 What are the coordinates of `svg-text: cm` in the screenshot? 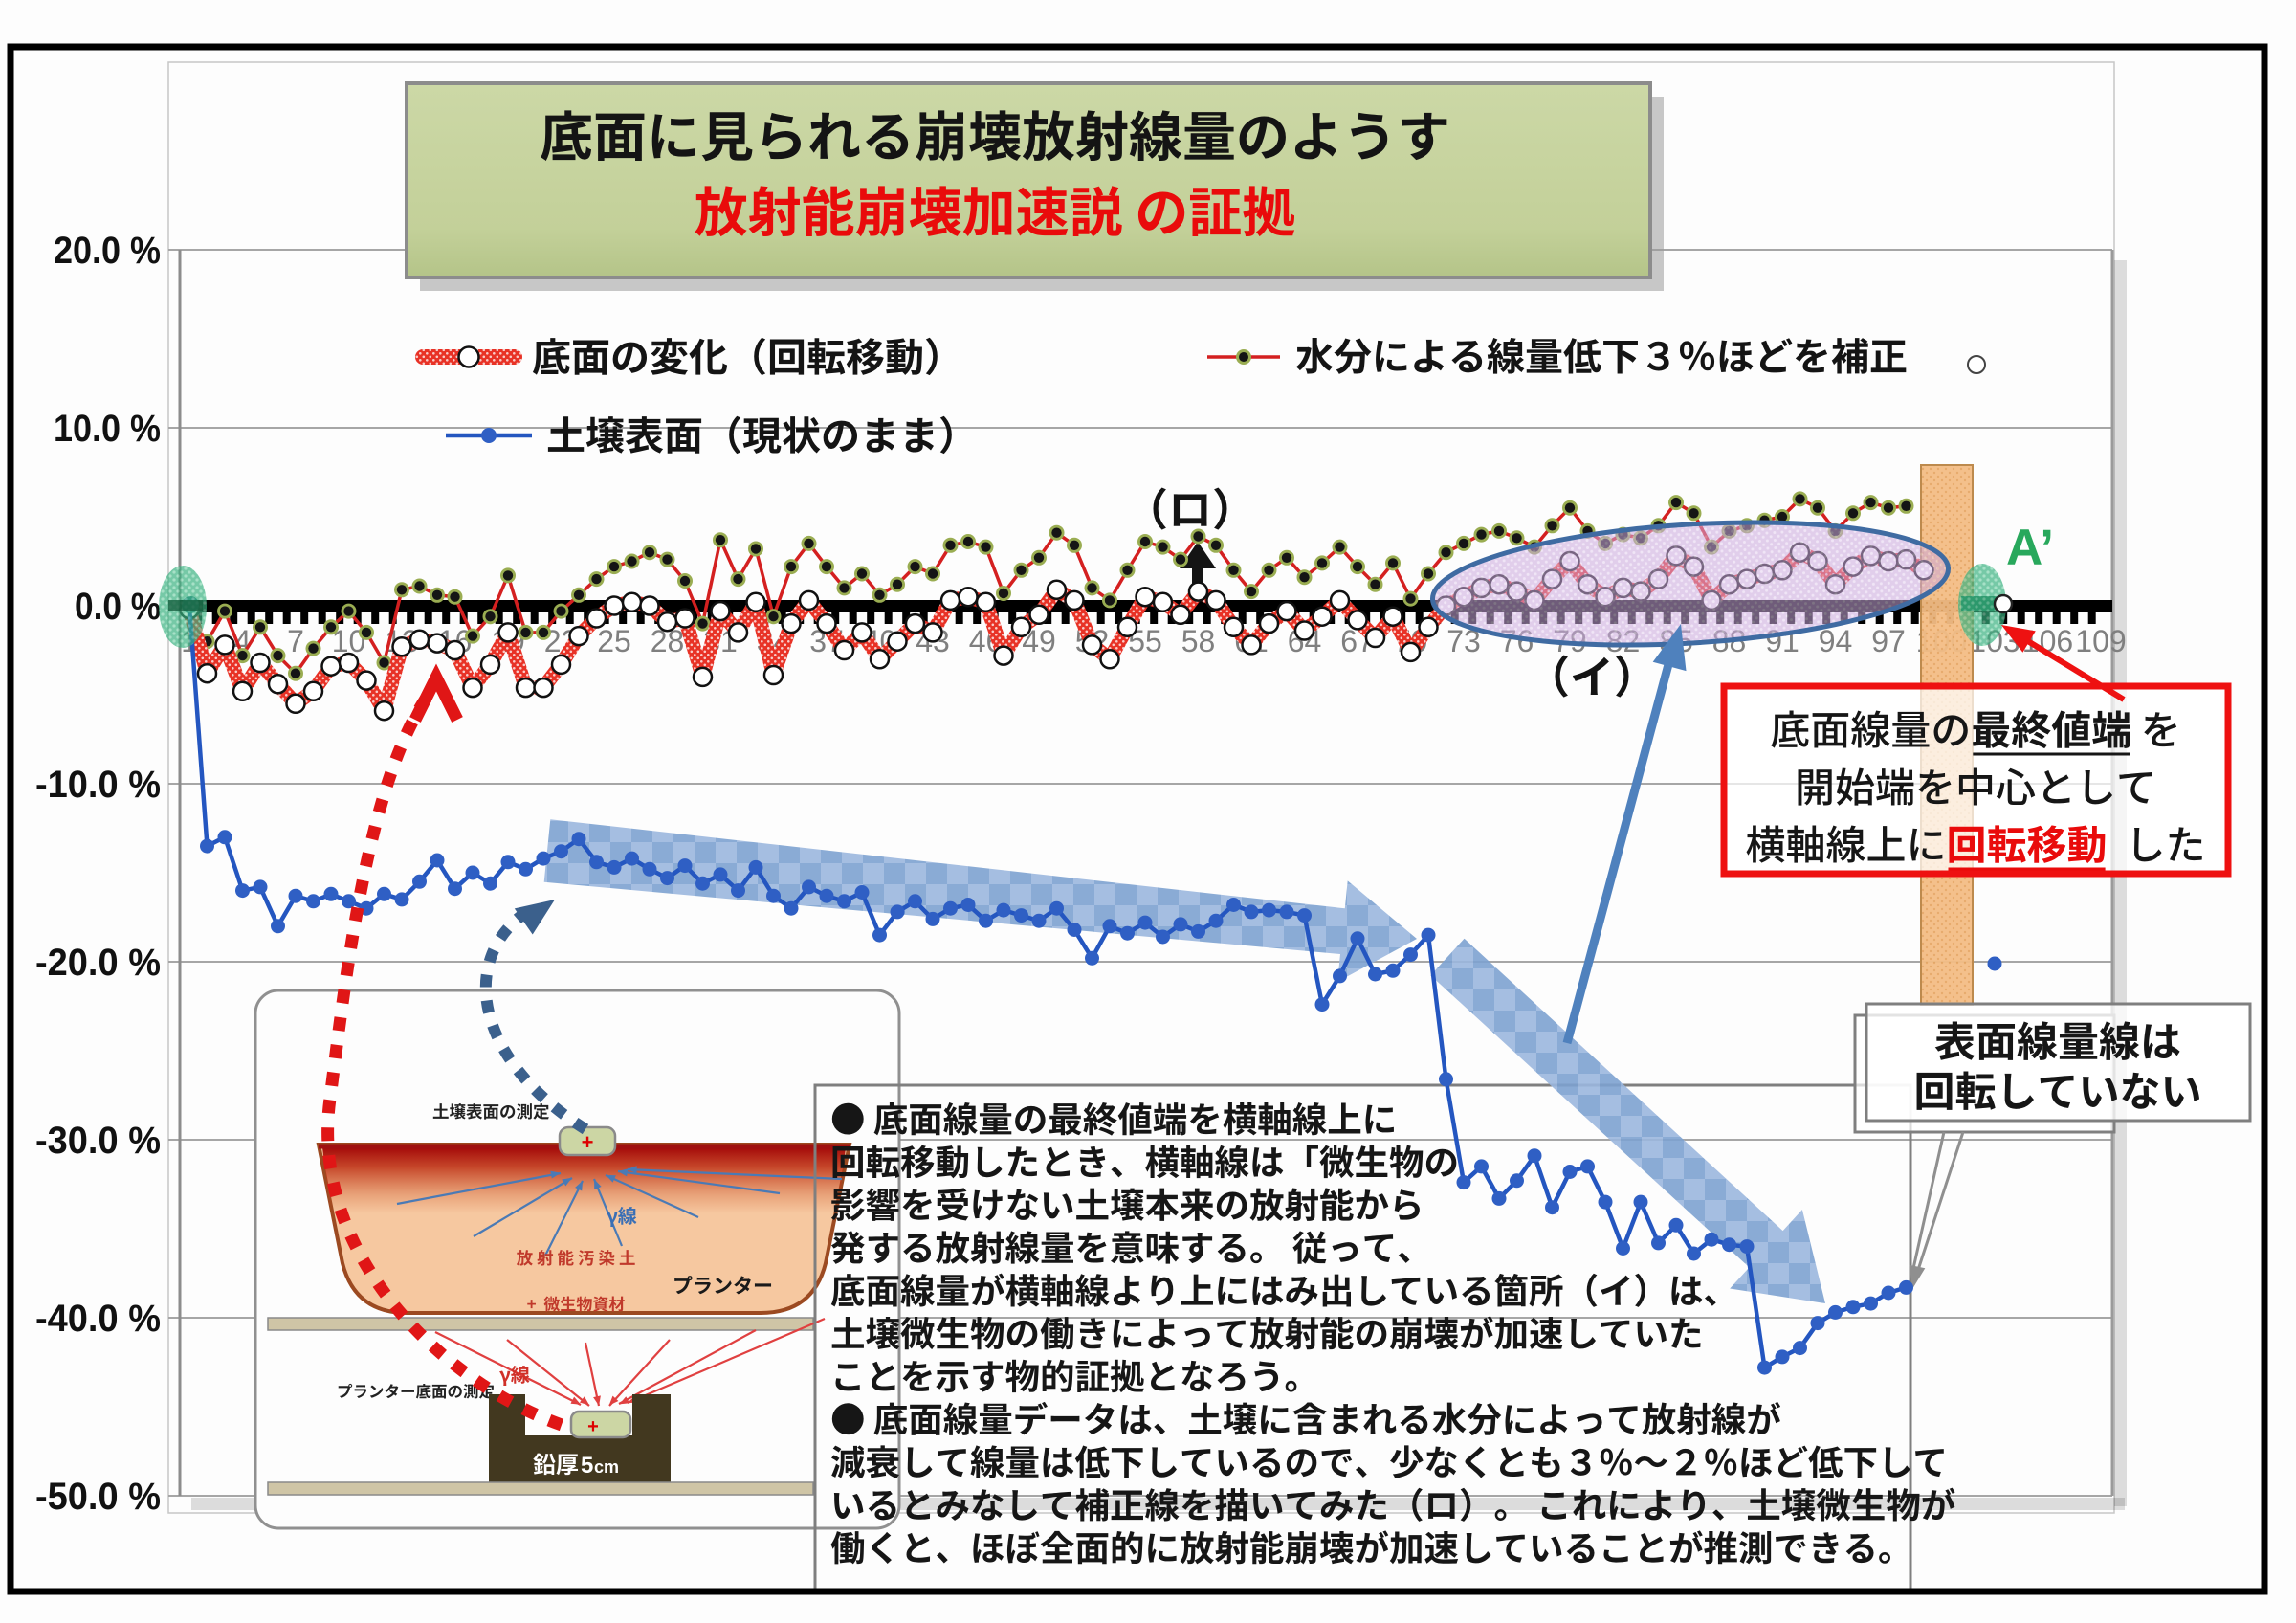 It's located at (606, 1467).